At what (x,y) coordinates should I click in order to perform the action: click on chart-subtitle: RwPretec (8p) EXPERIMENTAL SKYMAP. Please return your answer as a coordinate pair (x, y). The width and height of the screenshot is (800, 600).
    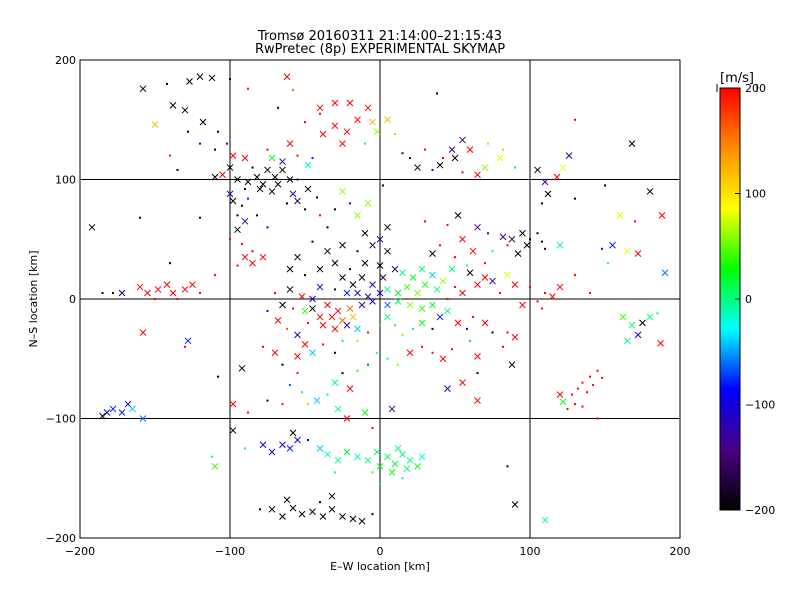
    Looking at the image, I should click on (380, 49).